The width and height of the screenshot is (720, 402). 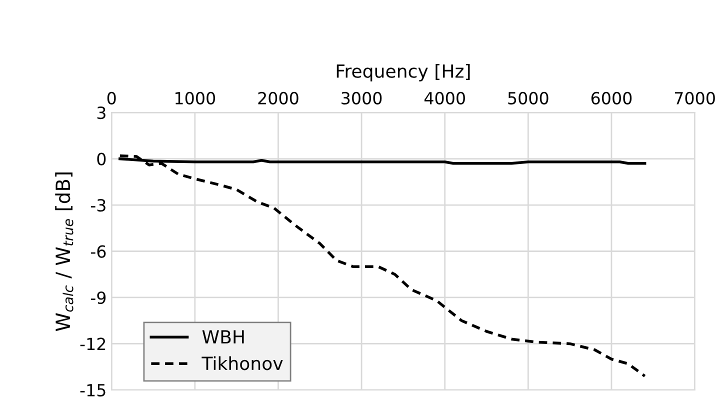 I want to click on x-tick-label: 6000, so click(x=611, y=98).